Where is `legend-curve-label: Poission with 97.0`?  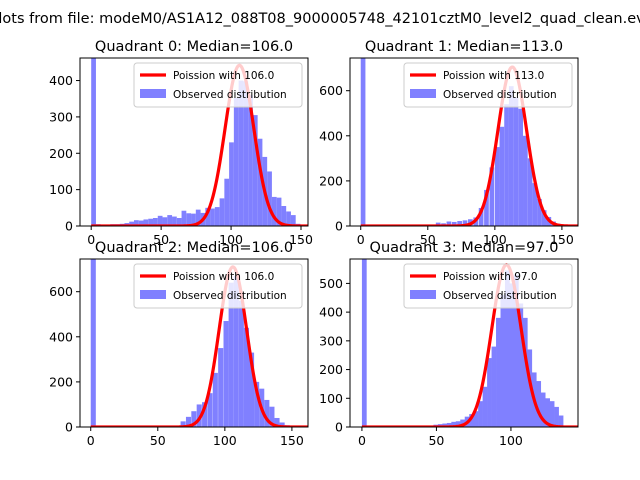
legend-curve-label: Poission with 97.0 is located at coordinates (490, 277).